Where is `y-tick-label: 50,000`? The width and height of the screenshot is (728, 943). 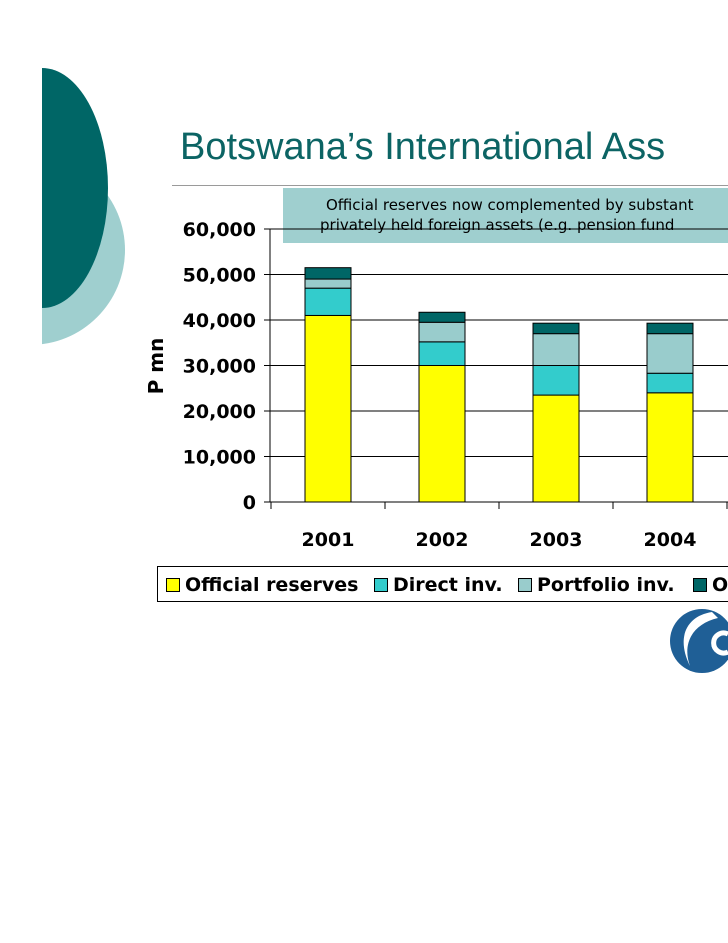 y-tick-label: 50,000 is located at coordinates (219, 276).